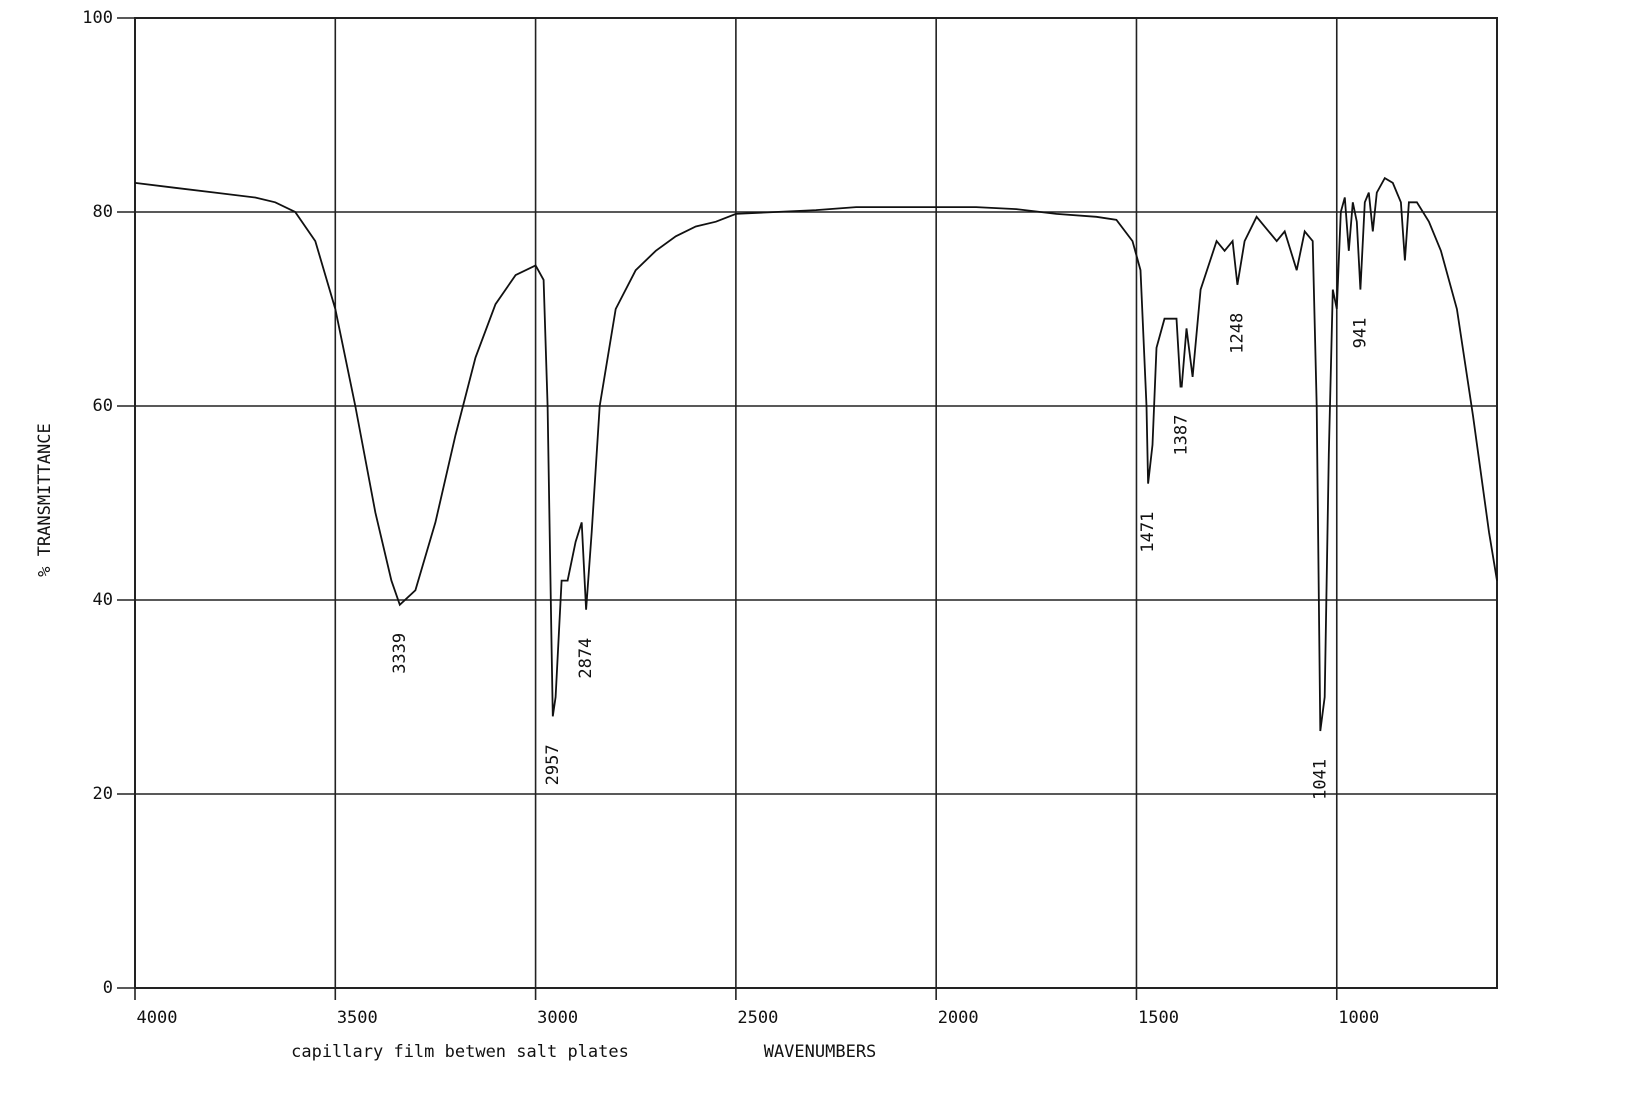  What do you see at coordinates (1148, 532) in the screenshot?
I see `peak-label: 1471` at bounding box center [1148, 532].